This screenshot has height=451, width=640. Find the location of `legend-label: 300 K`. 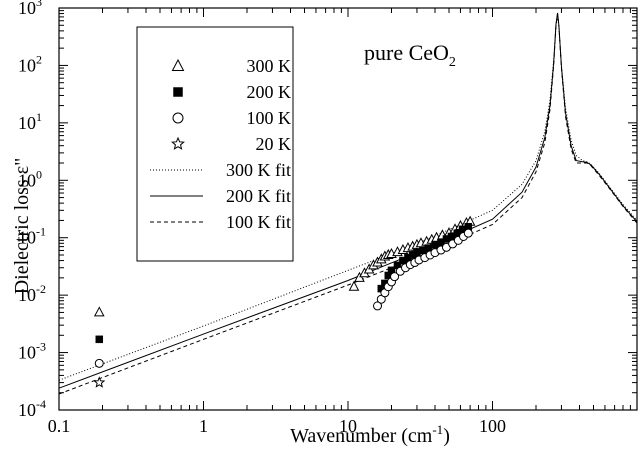

legend-label: 300 K is located at coordinates (269, 66).